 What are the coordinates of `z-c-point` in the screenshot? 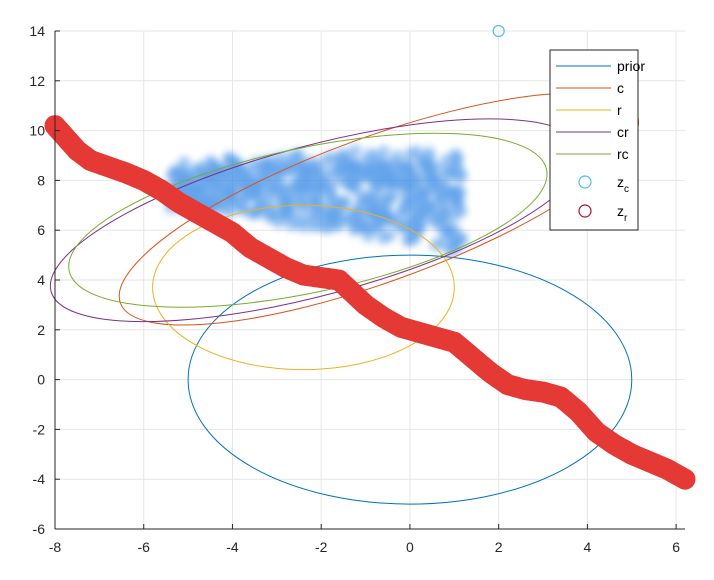 It's located at (498, 31).